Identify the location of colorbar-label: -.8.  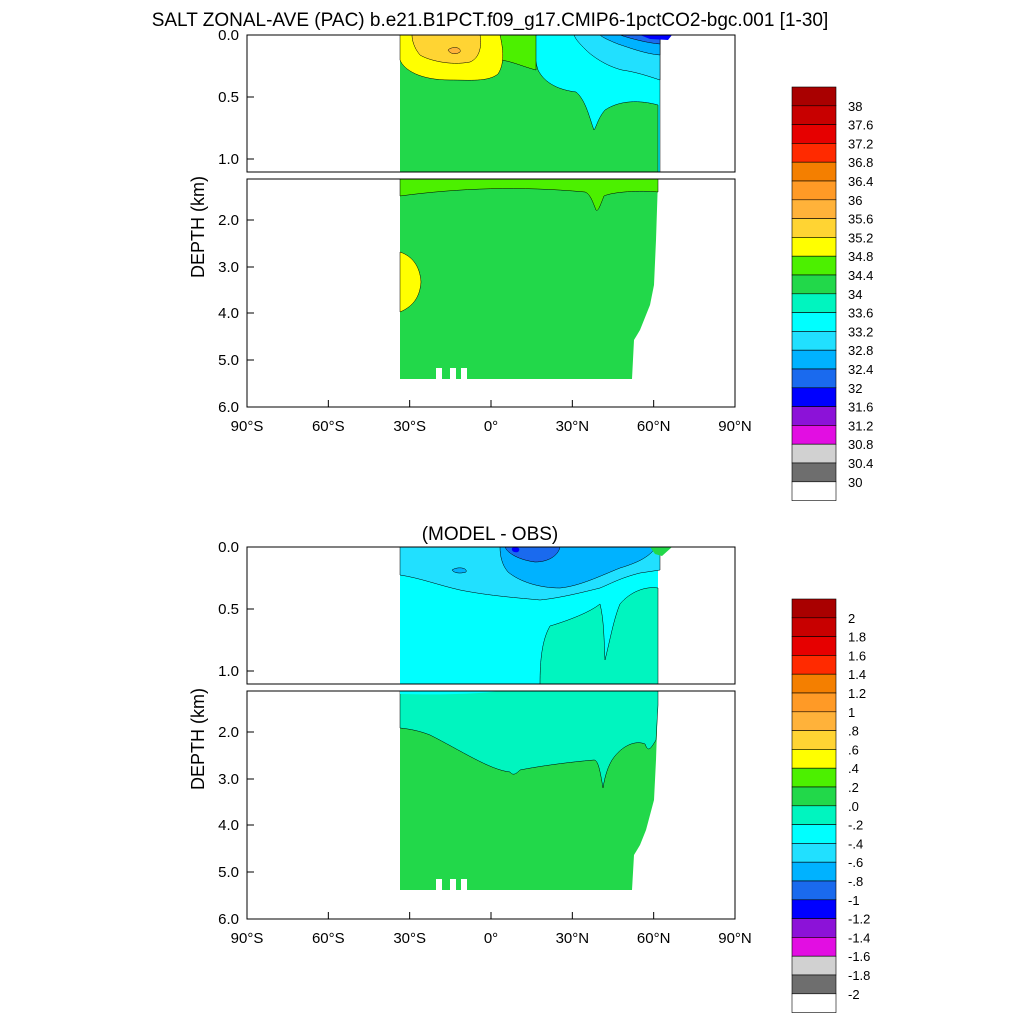
(855, 881).